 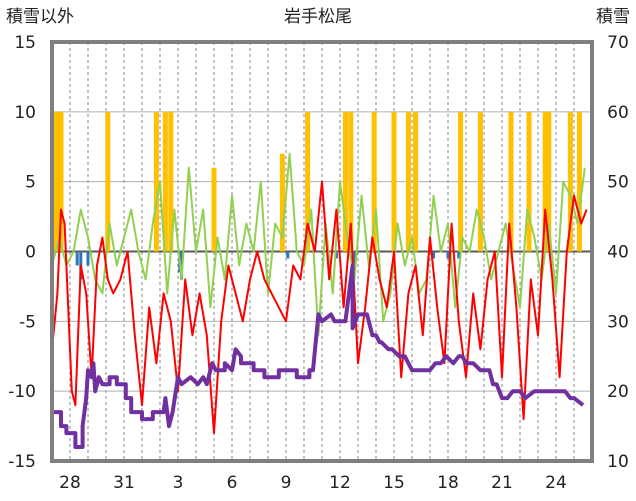 I want to click on left-tick-label: -5, so click(x=27, y=322).